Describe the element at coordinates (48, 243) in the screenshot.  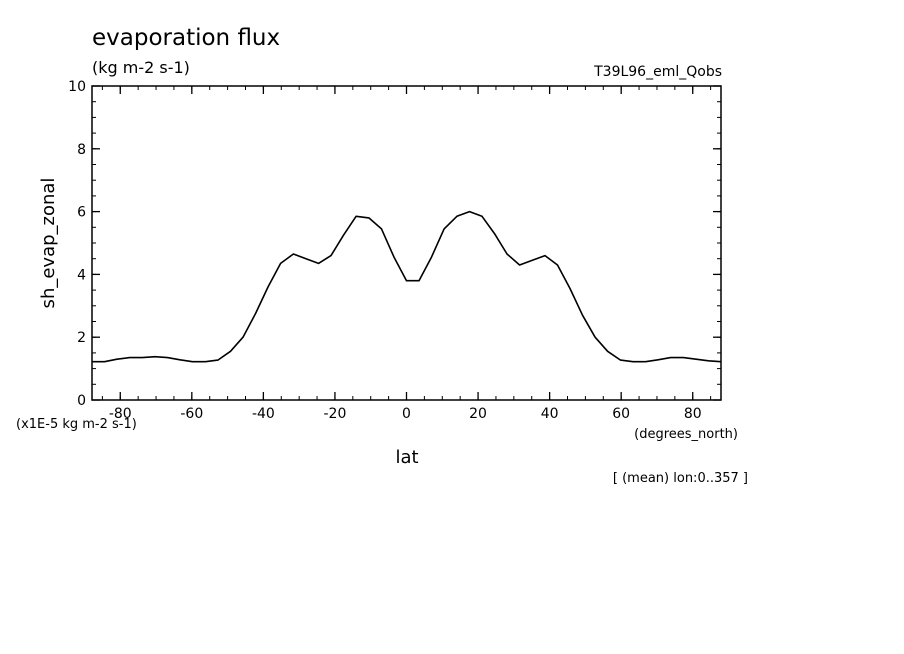
I see `y-axis-label: sh_evap_zonal` at that location.